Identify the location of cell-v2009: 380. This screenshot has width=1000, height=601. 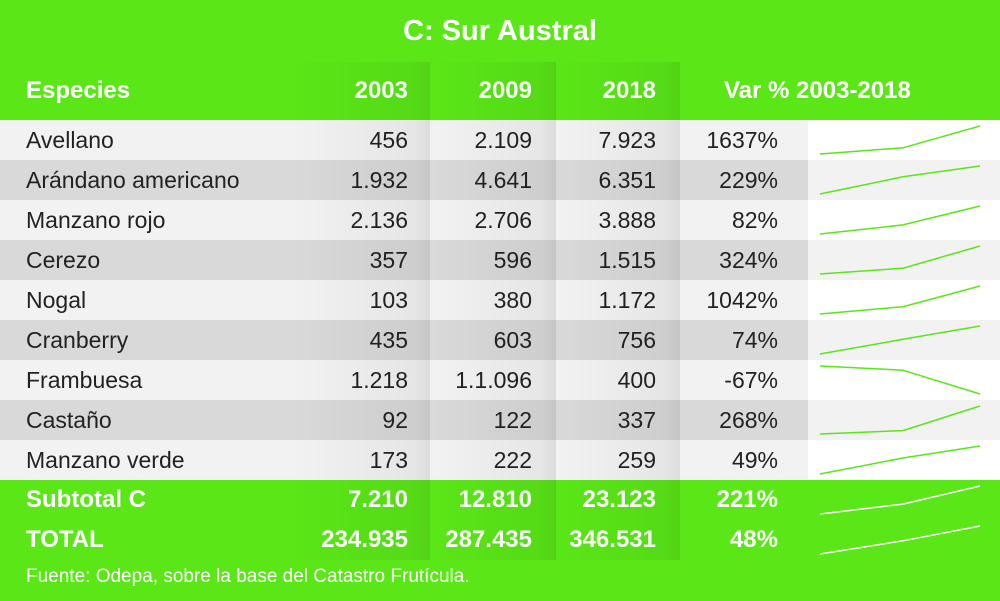
(512, 300).